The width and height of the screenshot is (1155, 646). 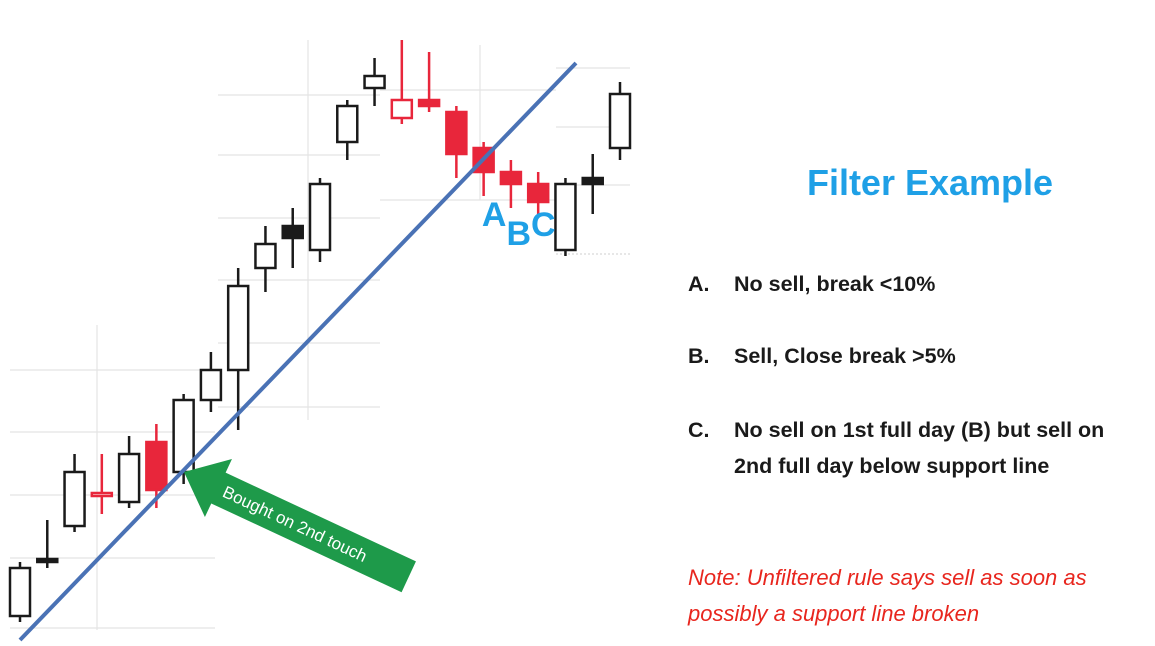 I want to click on rule-text: No sell, break <10%, so click(x=835, y=284).